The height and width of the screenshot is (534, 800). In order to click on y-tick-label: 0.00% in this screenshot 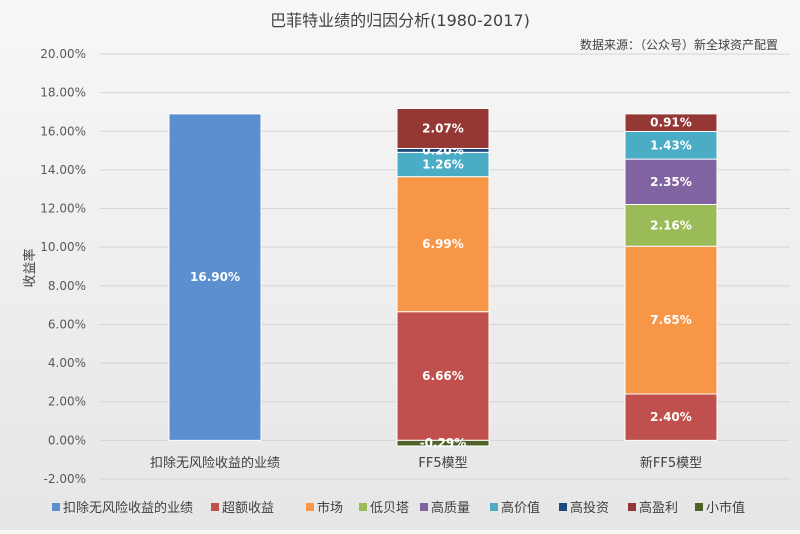, I will do `click(67, 440)`.